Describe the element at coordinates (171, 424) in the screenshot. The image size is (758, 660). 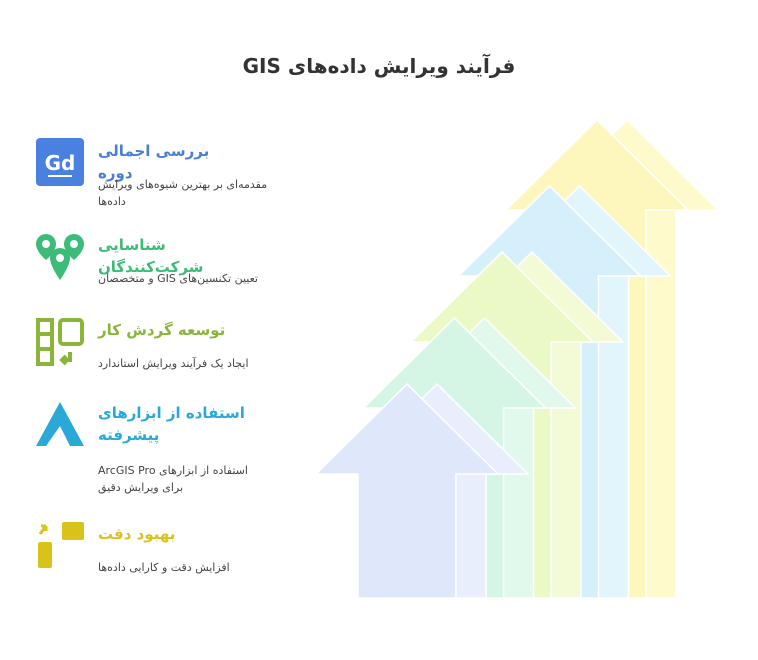
I see `item-title: استفاده از ابزارهای پیشرفته` at that location.